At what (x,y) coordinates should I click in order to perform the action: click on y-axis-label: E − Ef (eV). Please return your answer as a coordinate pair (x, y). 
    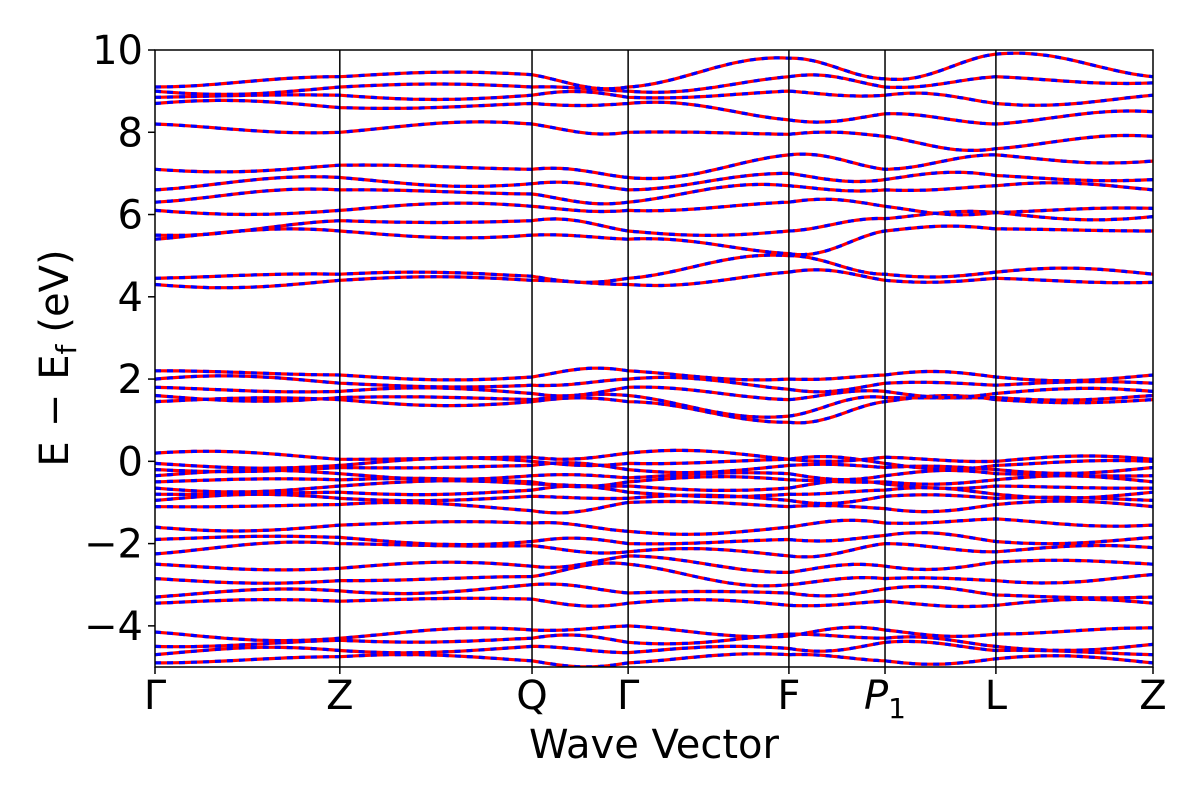
    Looking at the image, I should click on (57, 357).